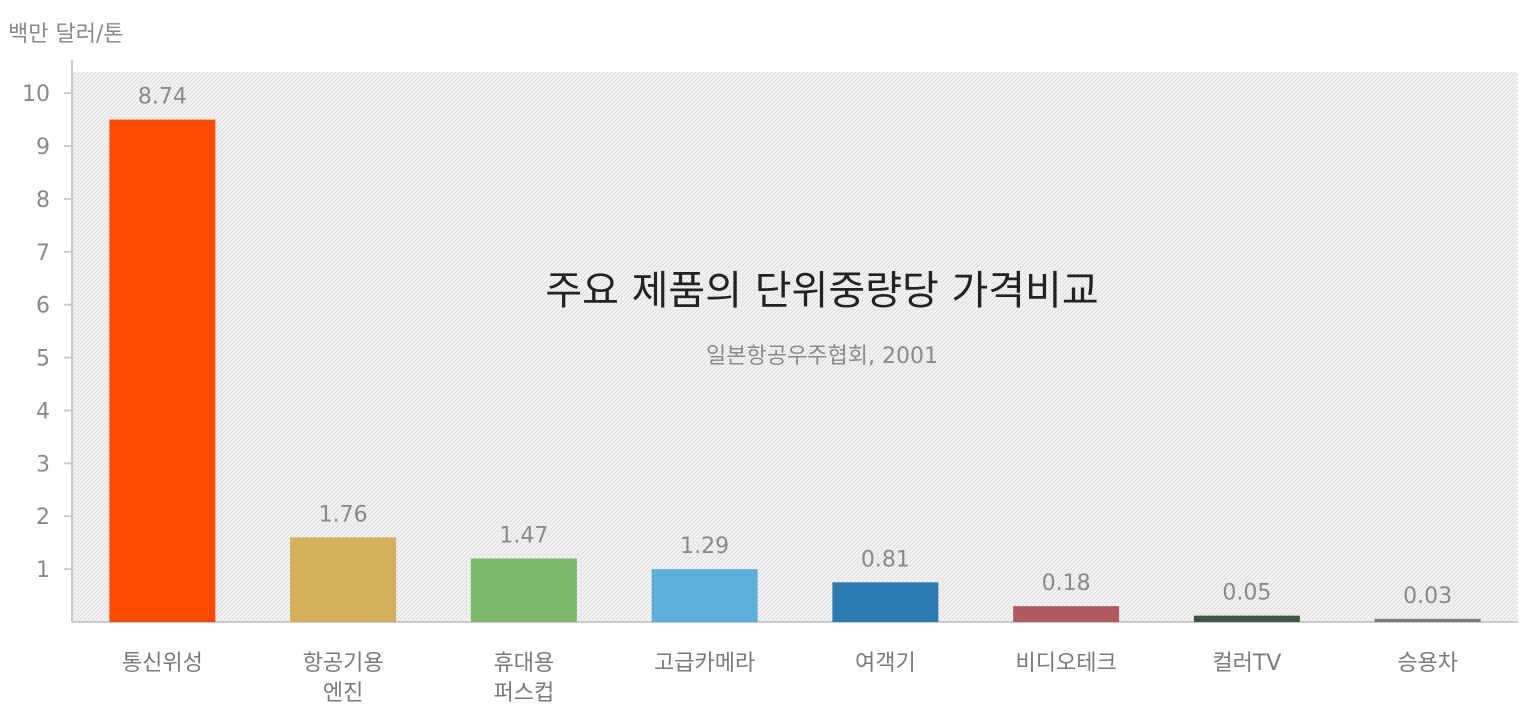 The image size is (1524, 726). Describe the element at coordinates (1066, 663) in the screenshot. I see `x-tick-label-6: 비디오테크` at that location.